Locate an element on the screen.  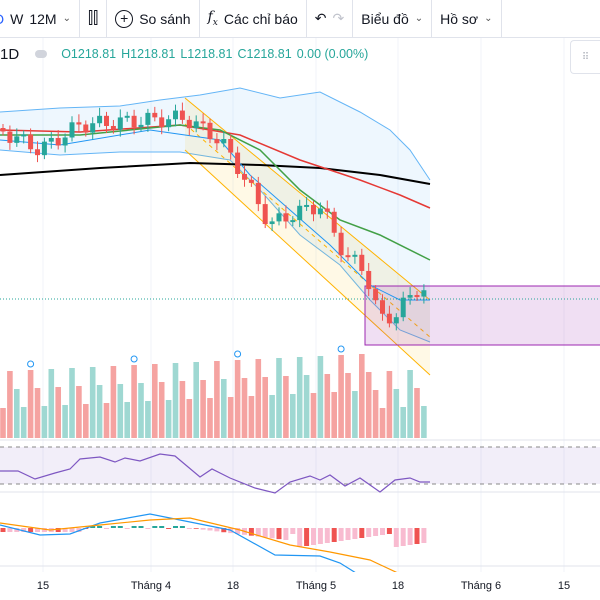
plus-circle-icon: + is located at coordinates (124, 18).